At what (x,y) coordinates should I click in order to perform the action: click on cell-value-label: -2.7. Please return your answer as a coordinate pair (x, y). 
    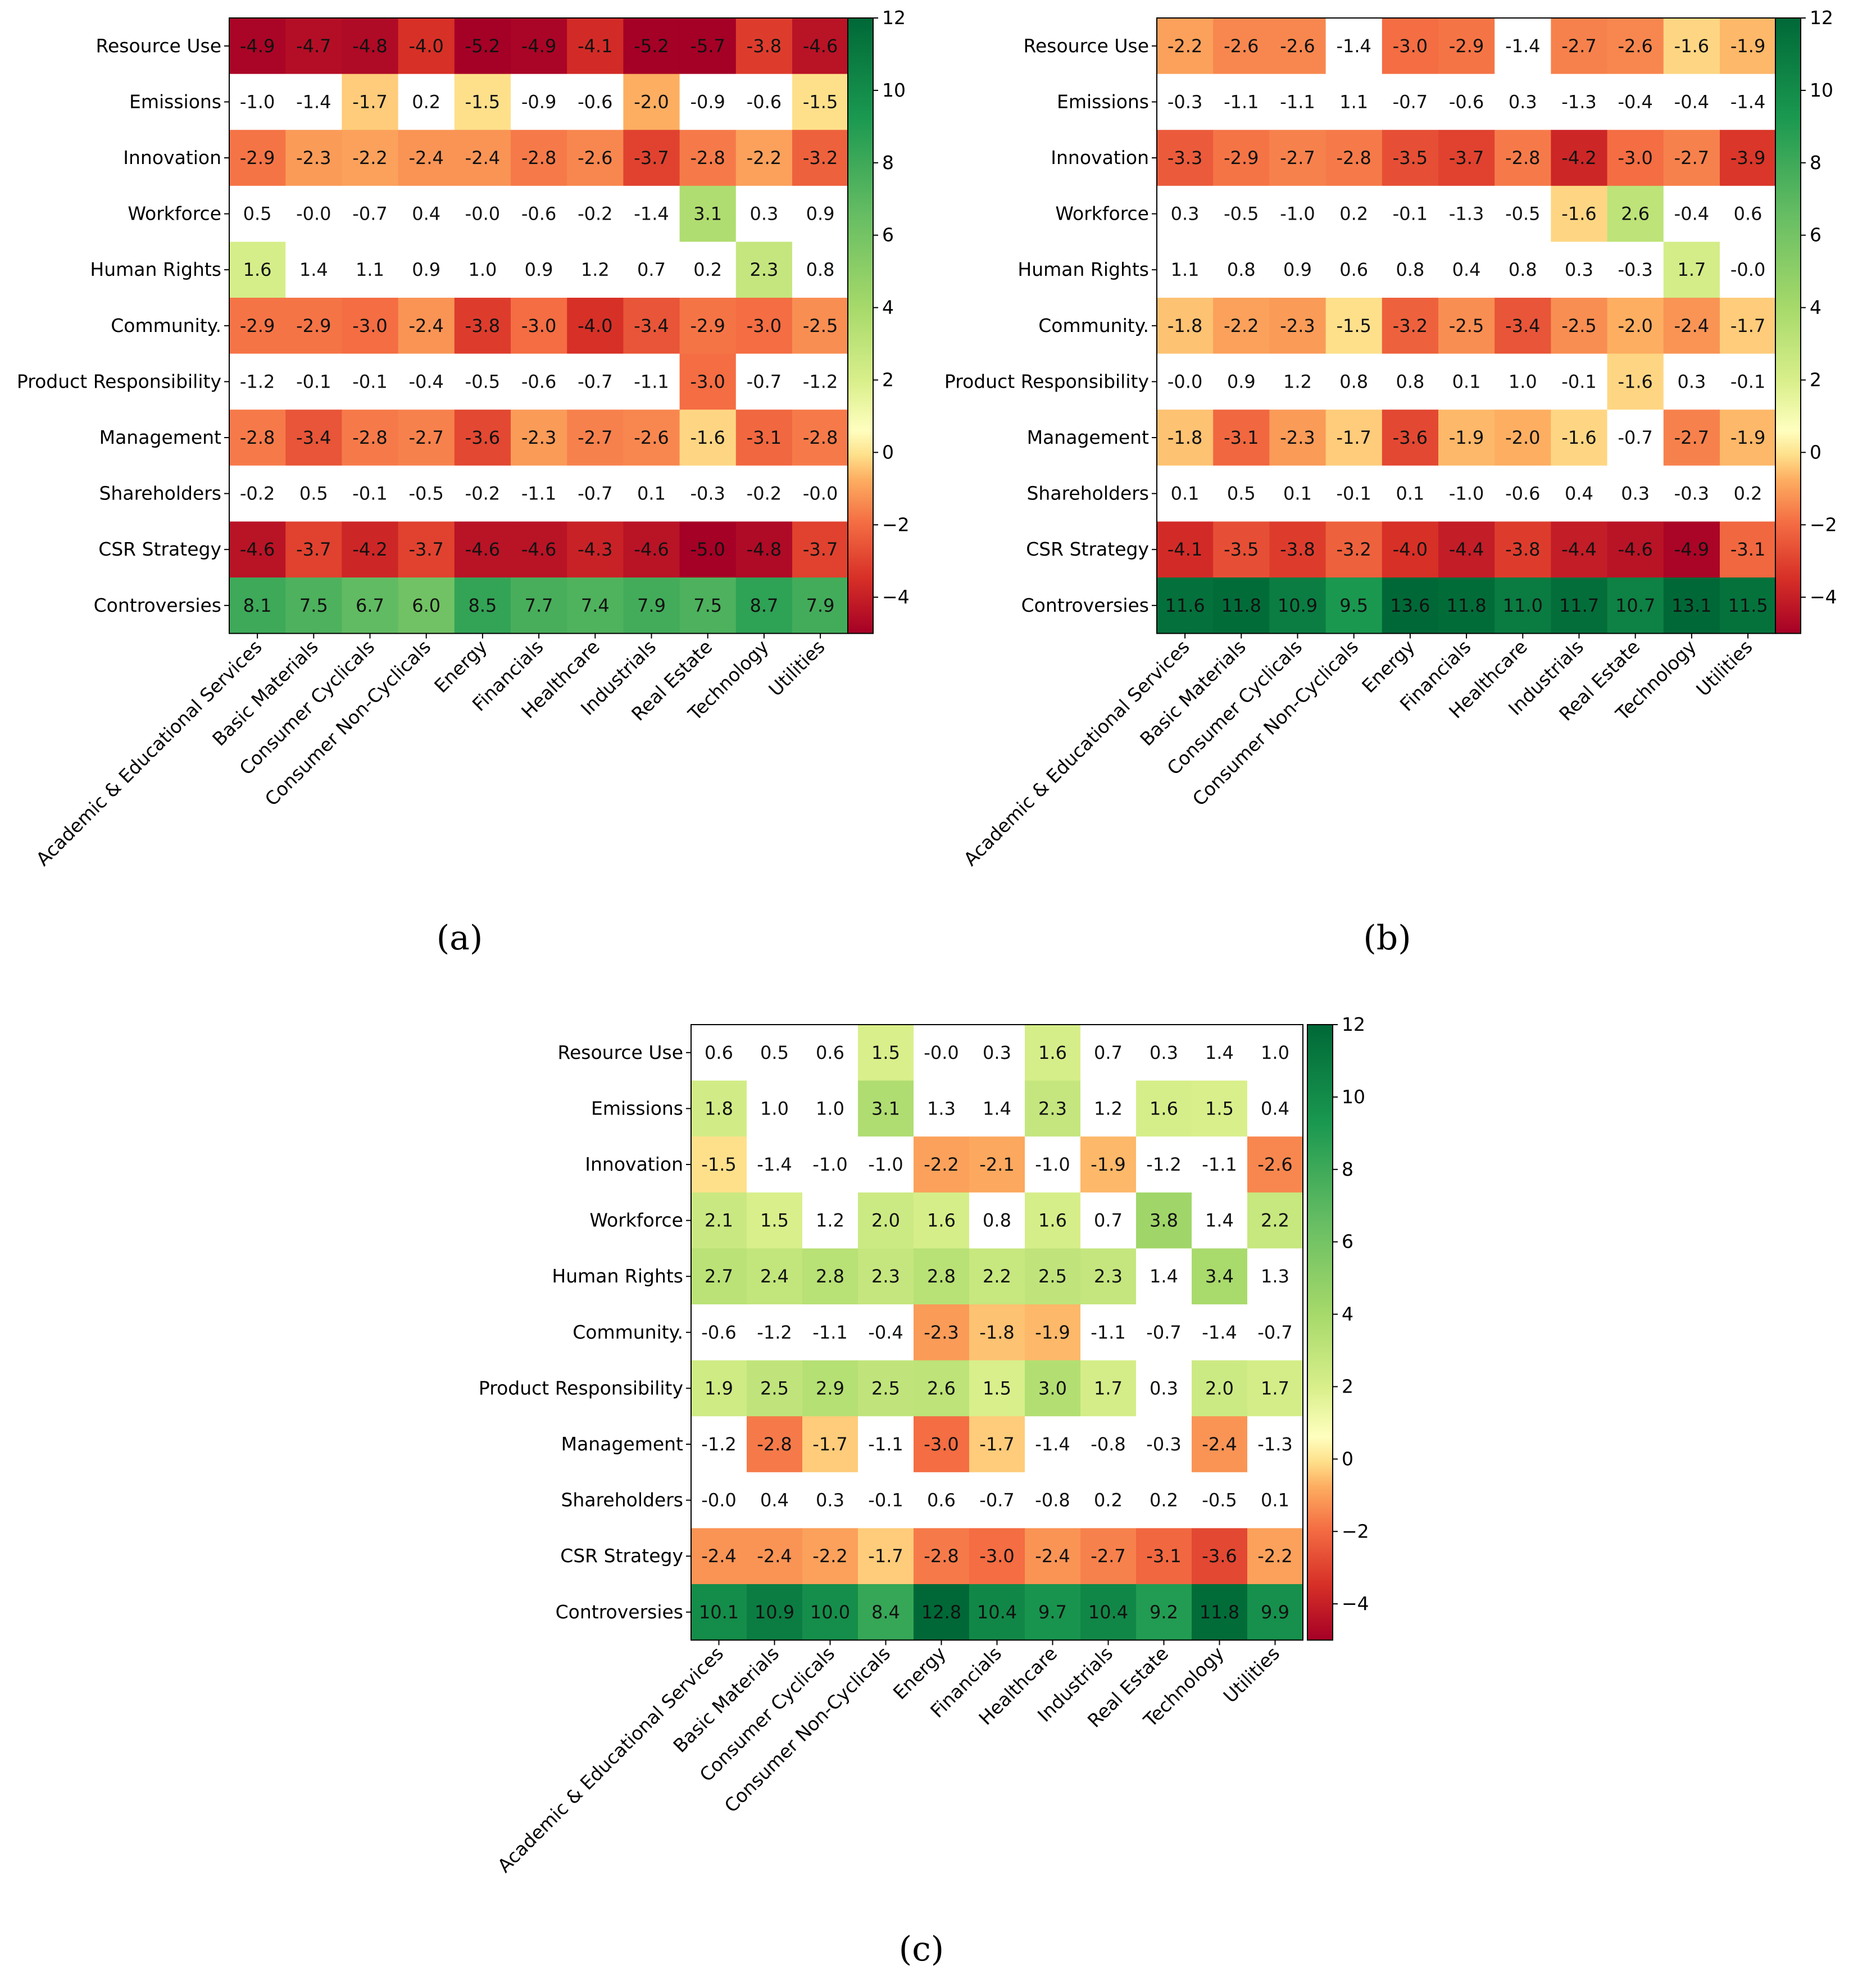
    Looking at the image, I should click on (425, 438).